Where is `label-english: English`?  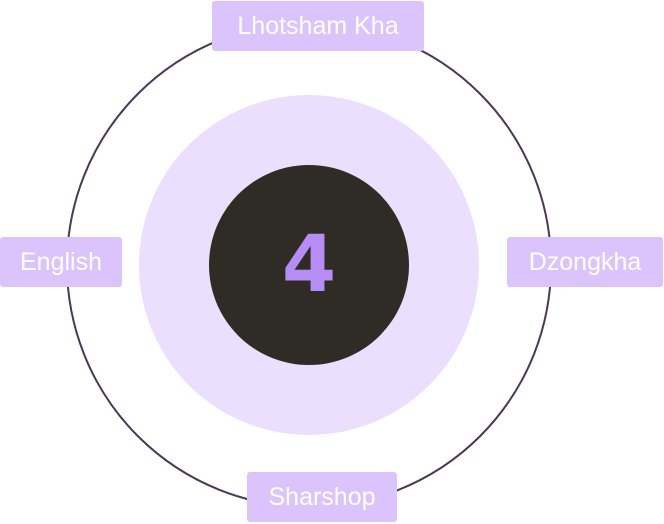
label-english: English is located at coordinates (61, 262).